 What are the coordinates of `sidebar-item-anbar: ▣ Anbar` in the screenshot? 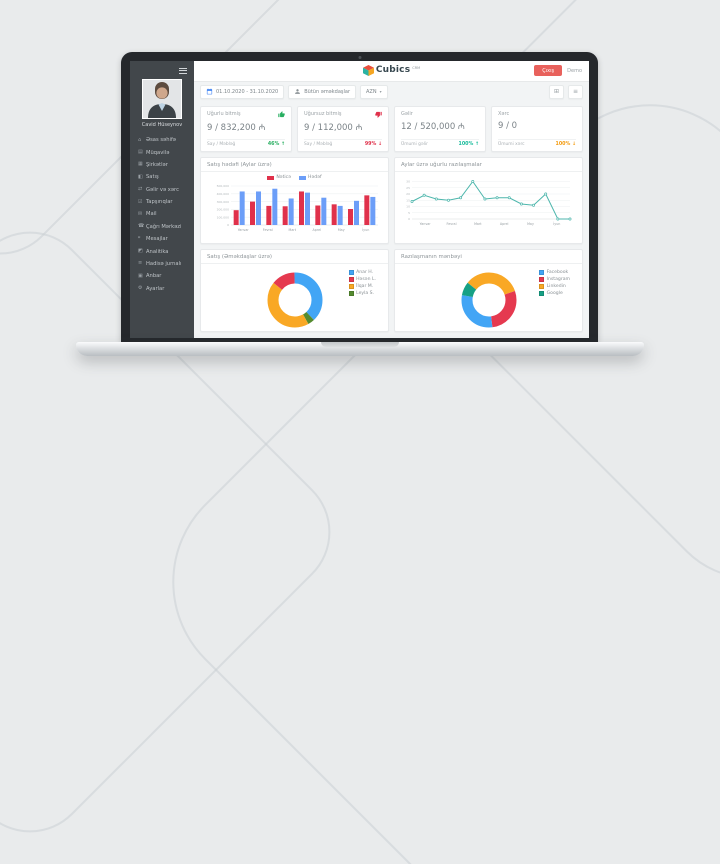 It's located at (162, 276).